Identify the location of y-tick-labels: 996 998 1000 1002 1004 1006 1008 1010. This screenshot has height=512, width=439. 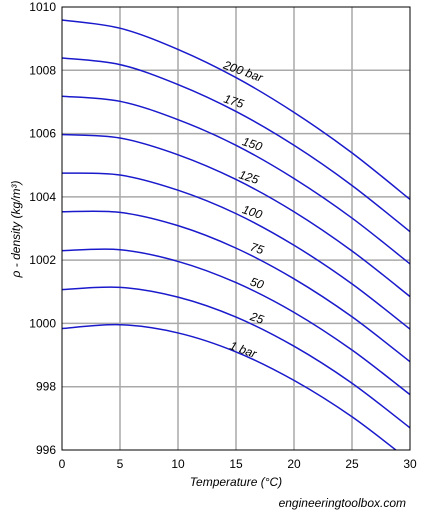
(42, 228).